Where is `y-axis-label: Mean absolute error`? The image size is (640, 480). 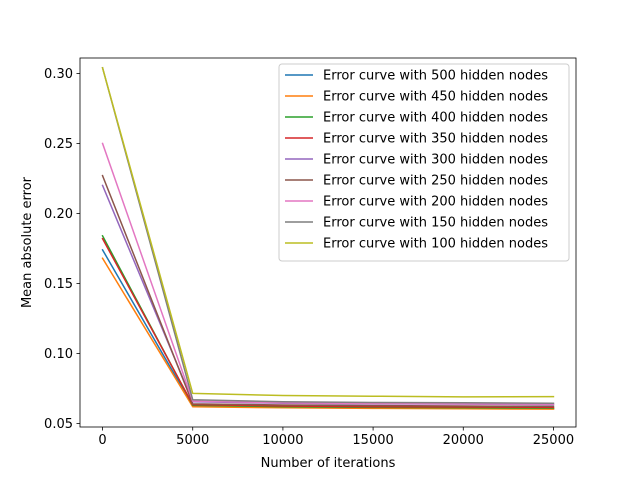 y-axis-label: Mean absolute error is located at coordinates (27, 242).